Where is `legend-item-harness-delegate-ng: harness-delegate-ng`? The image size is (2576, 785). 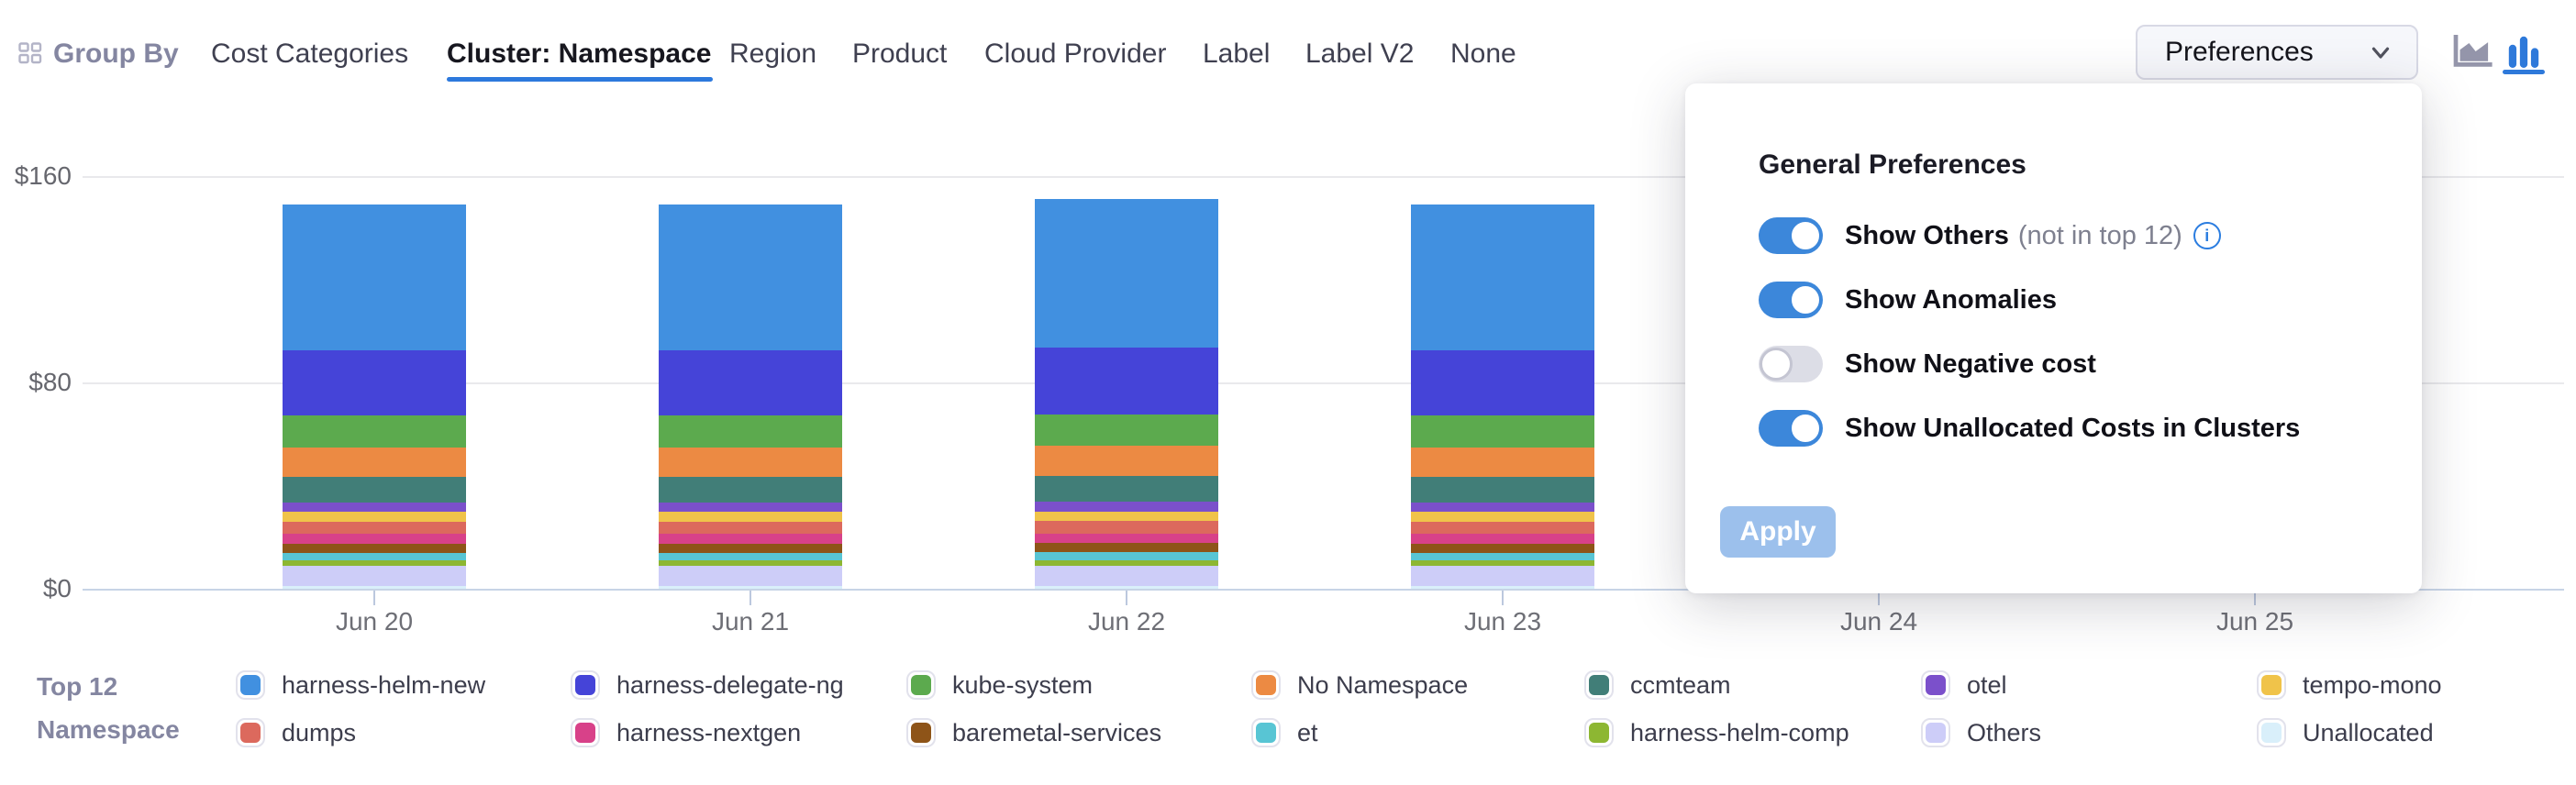 legend-item-harness-delegate-ng: harness-delegate-ng is located at coordinates (707, 685).